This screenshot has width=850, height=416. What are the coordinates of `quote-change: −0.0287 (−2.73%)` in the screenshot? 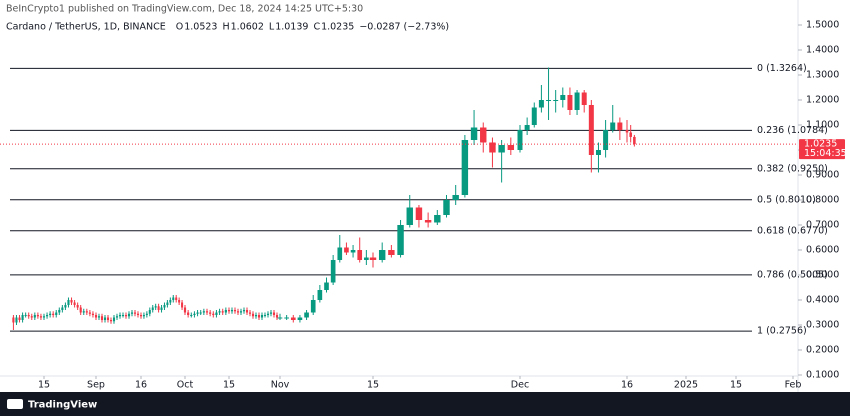 It's located at (404, 27).